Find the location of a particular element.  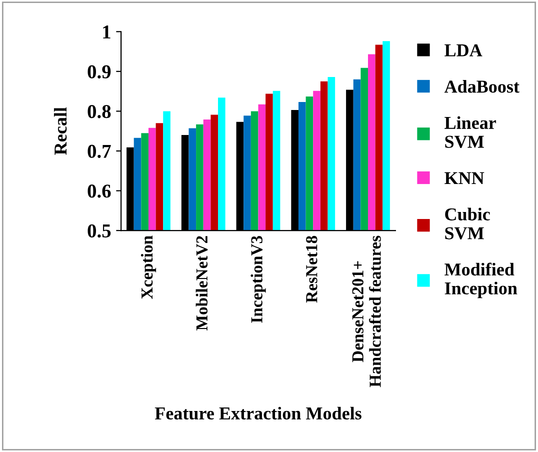

x-axis-title: Feature Extraction Models is located at coordinates (258, 413).